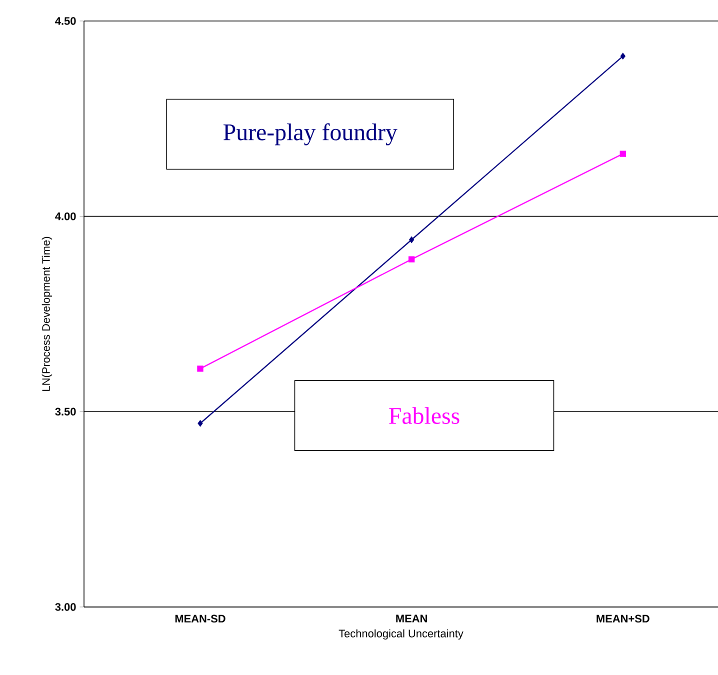  I want to click on y-axis-title: LN(Process Development Time), so click(47, 313).